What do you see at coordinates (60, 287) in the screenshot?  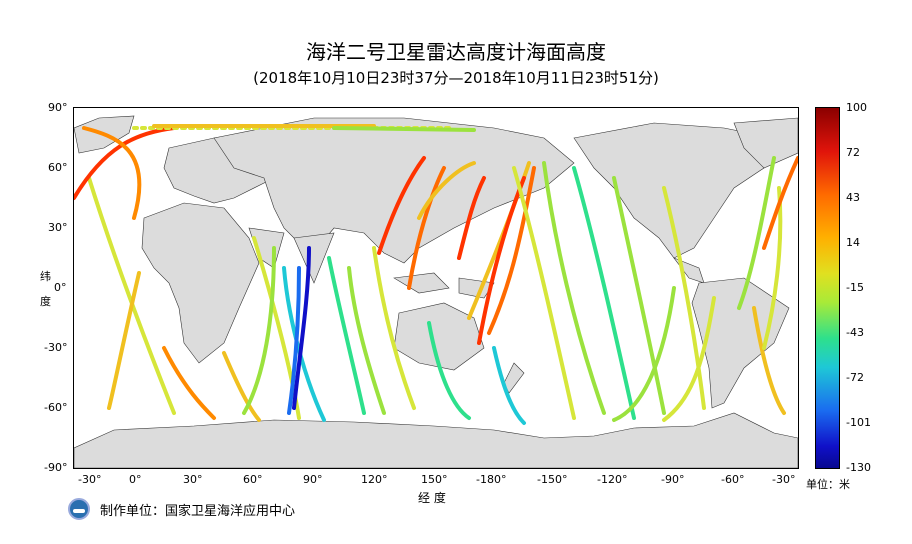 I see `lat-tick-0: 0°` at bounding box center [60, 287].